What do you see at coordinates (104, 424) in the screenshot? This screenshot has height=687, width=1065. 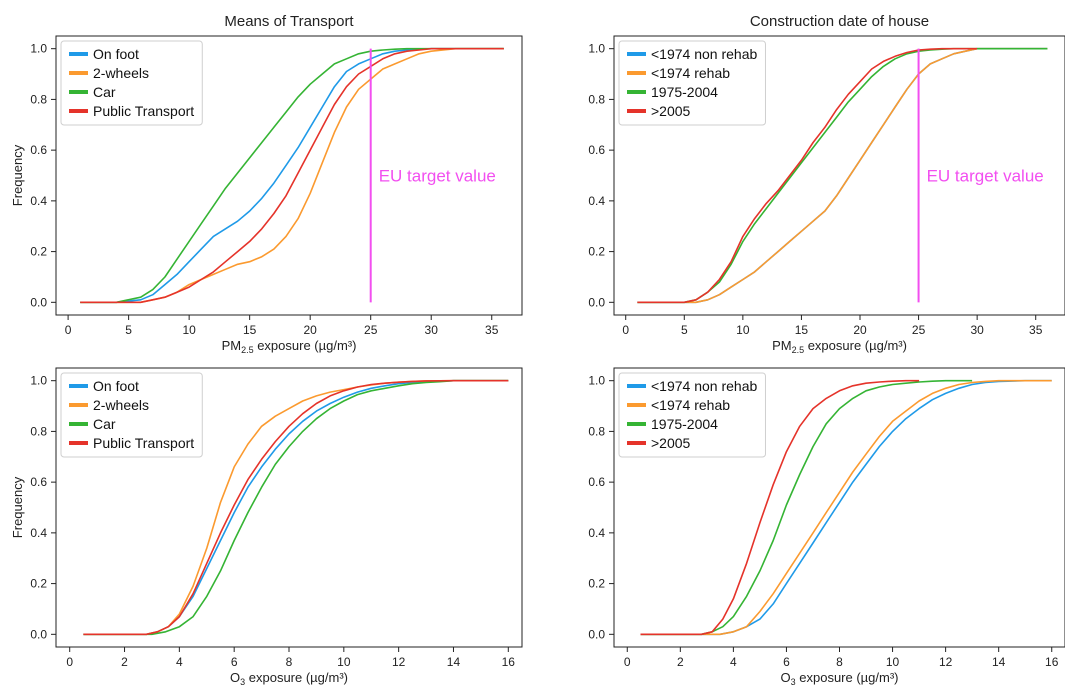 I see `legend-label: Car` at bounding box center [104, 424].